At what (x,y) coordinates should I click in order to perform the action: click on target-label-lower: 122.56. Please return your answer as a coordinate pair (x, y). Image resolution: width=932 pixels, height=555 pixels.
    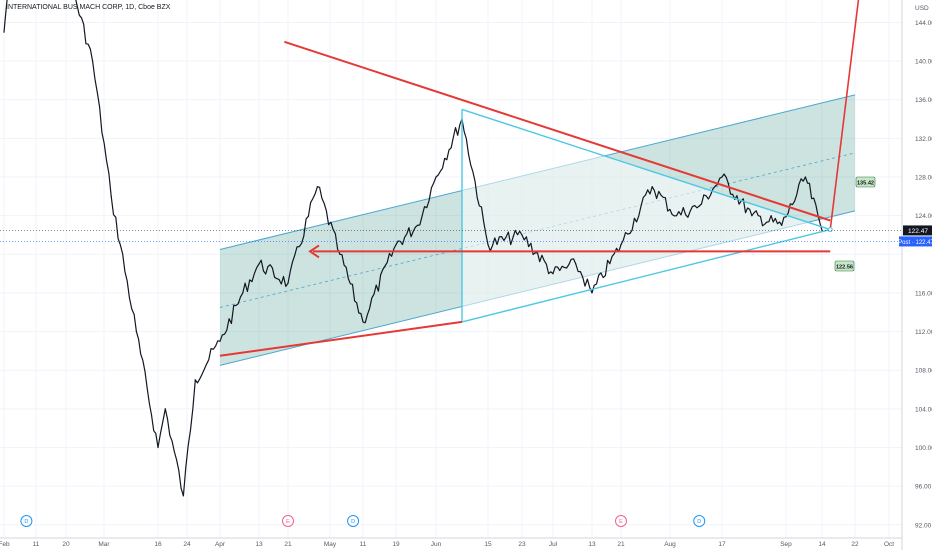
    Looking at the image, I should click on (844, 266).